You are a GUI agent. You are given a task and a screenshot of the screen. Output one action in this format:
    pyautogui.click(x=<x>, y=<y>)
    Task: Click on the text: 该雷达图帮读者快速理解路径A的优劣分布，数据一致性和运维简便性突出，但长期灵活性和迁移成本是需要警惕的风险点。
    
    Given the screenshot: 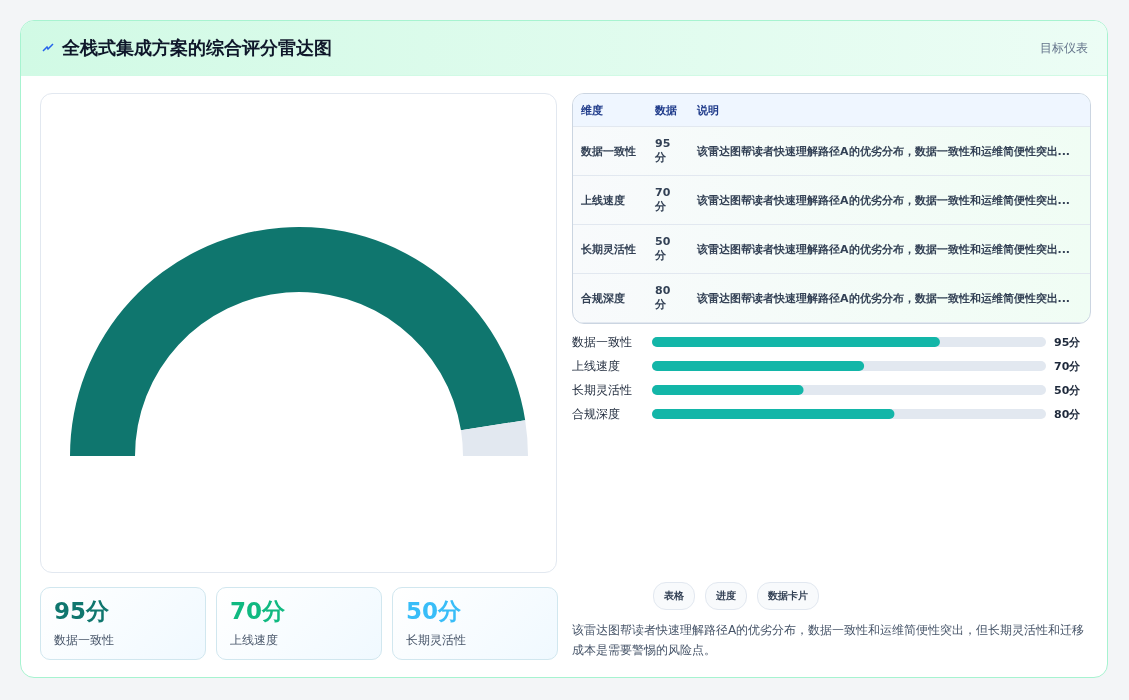 What is the action you would take?
    pyautogui.click(x=829, y=640)
    